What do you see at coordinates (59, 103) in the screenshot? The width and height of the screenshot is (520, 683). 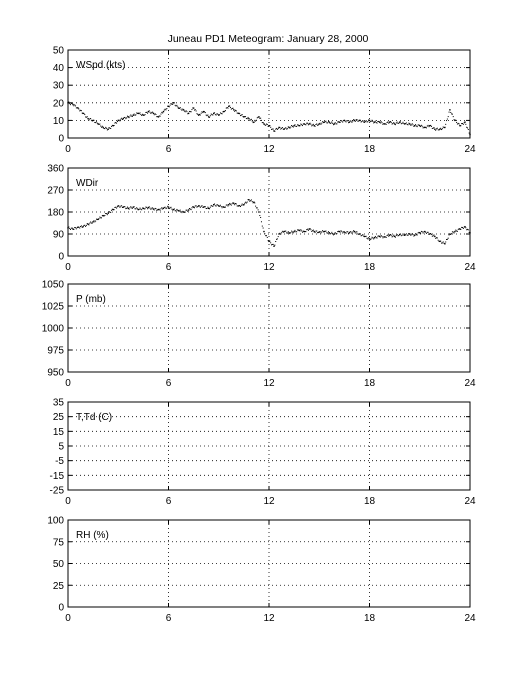 I see `y-tick-label: 20` at bounding box center [59, 103].